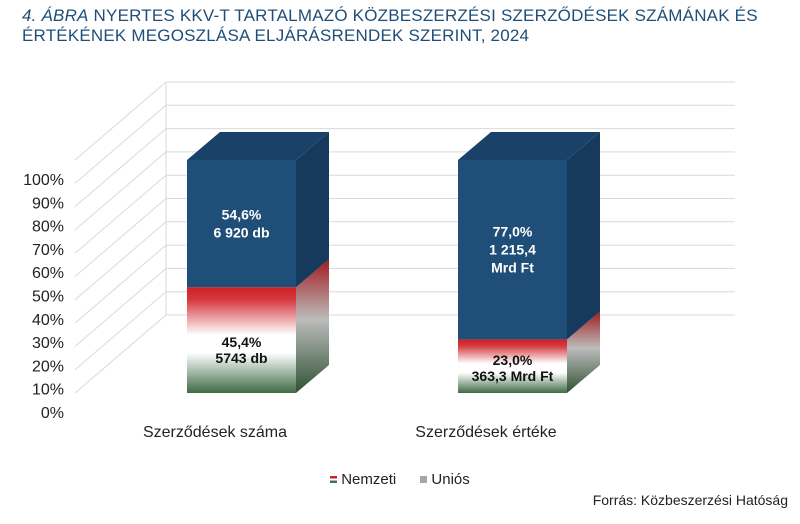  What do you see at coordinates (48, 343) in the screenshot?
I see `y-tick-label: 30%` at bounding box center [48, 343].